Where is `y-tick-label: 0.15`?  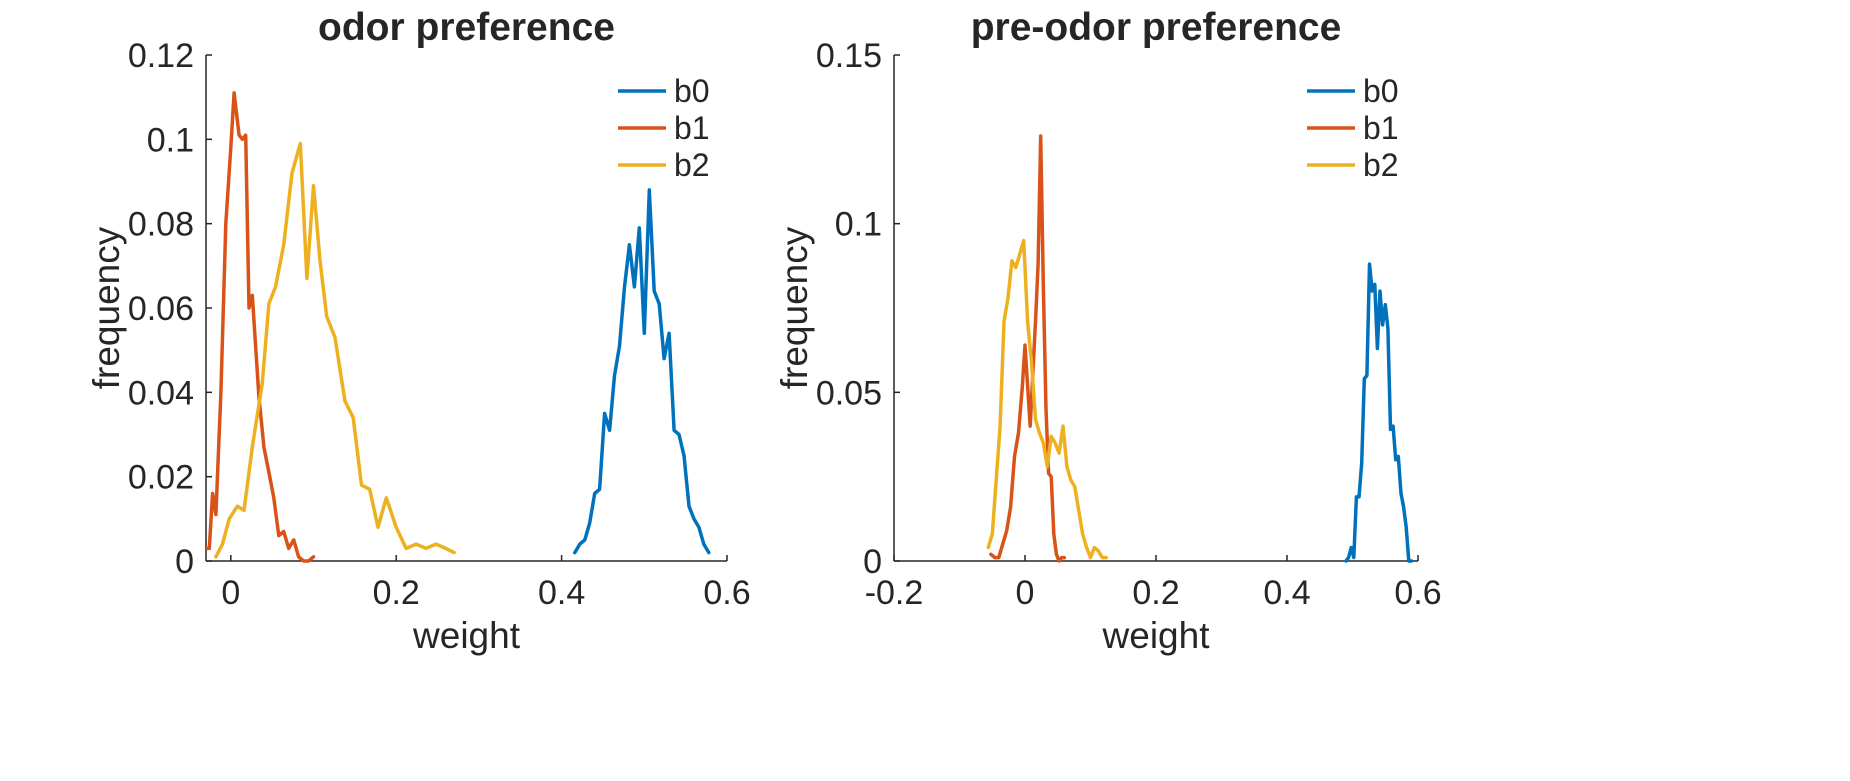
y-tick-label: 0.15 is located at coordinates (849, 56).